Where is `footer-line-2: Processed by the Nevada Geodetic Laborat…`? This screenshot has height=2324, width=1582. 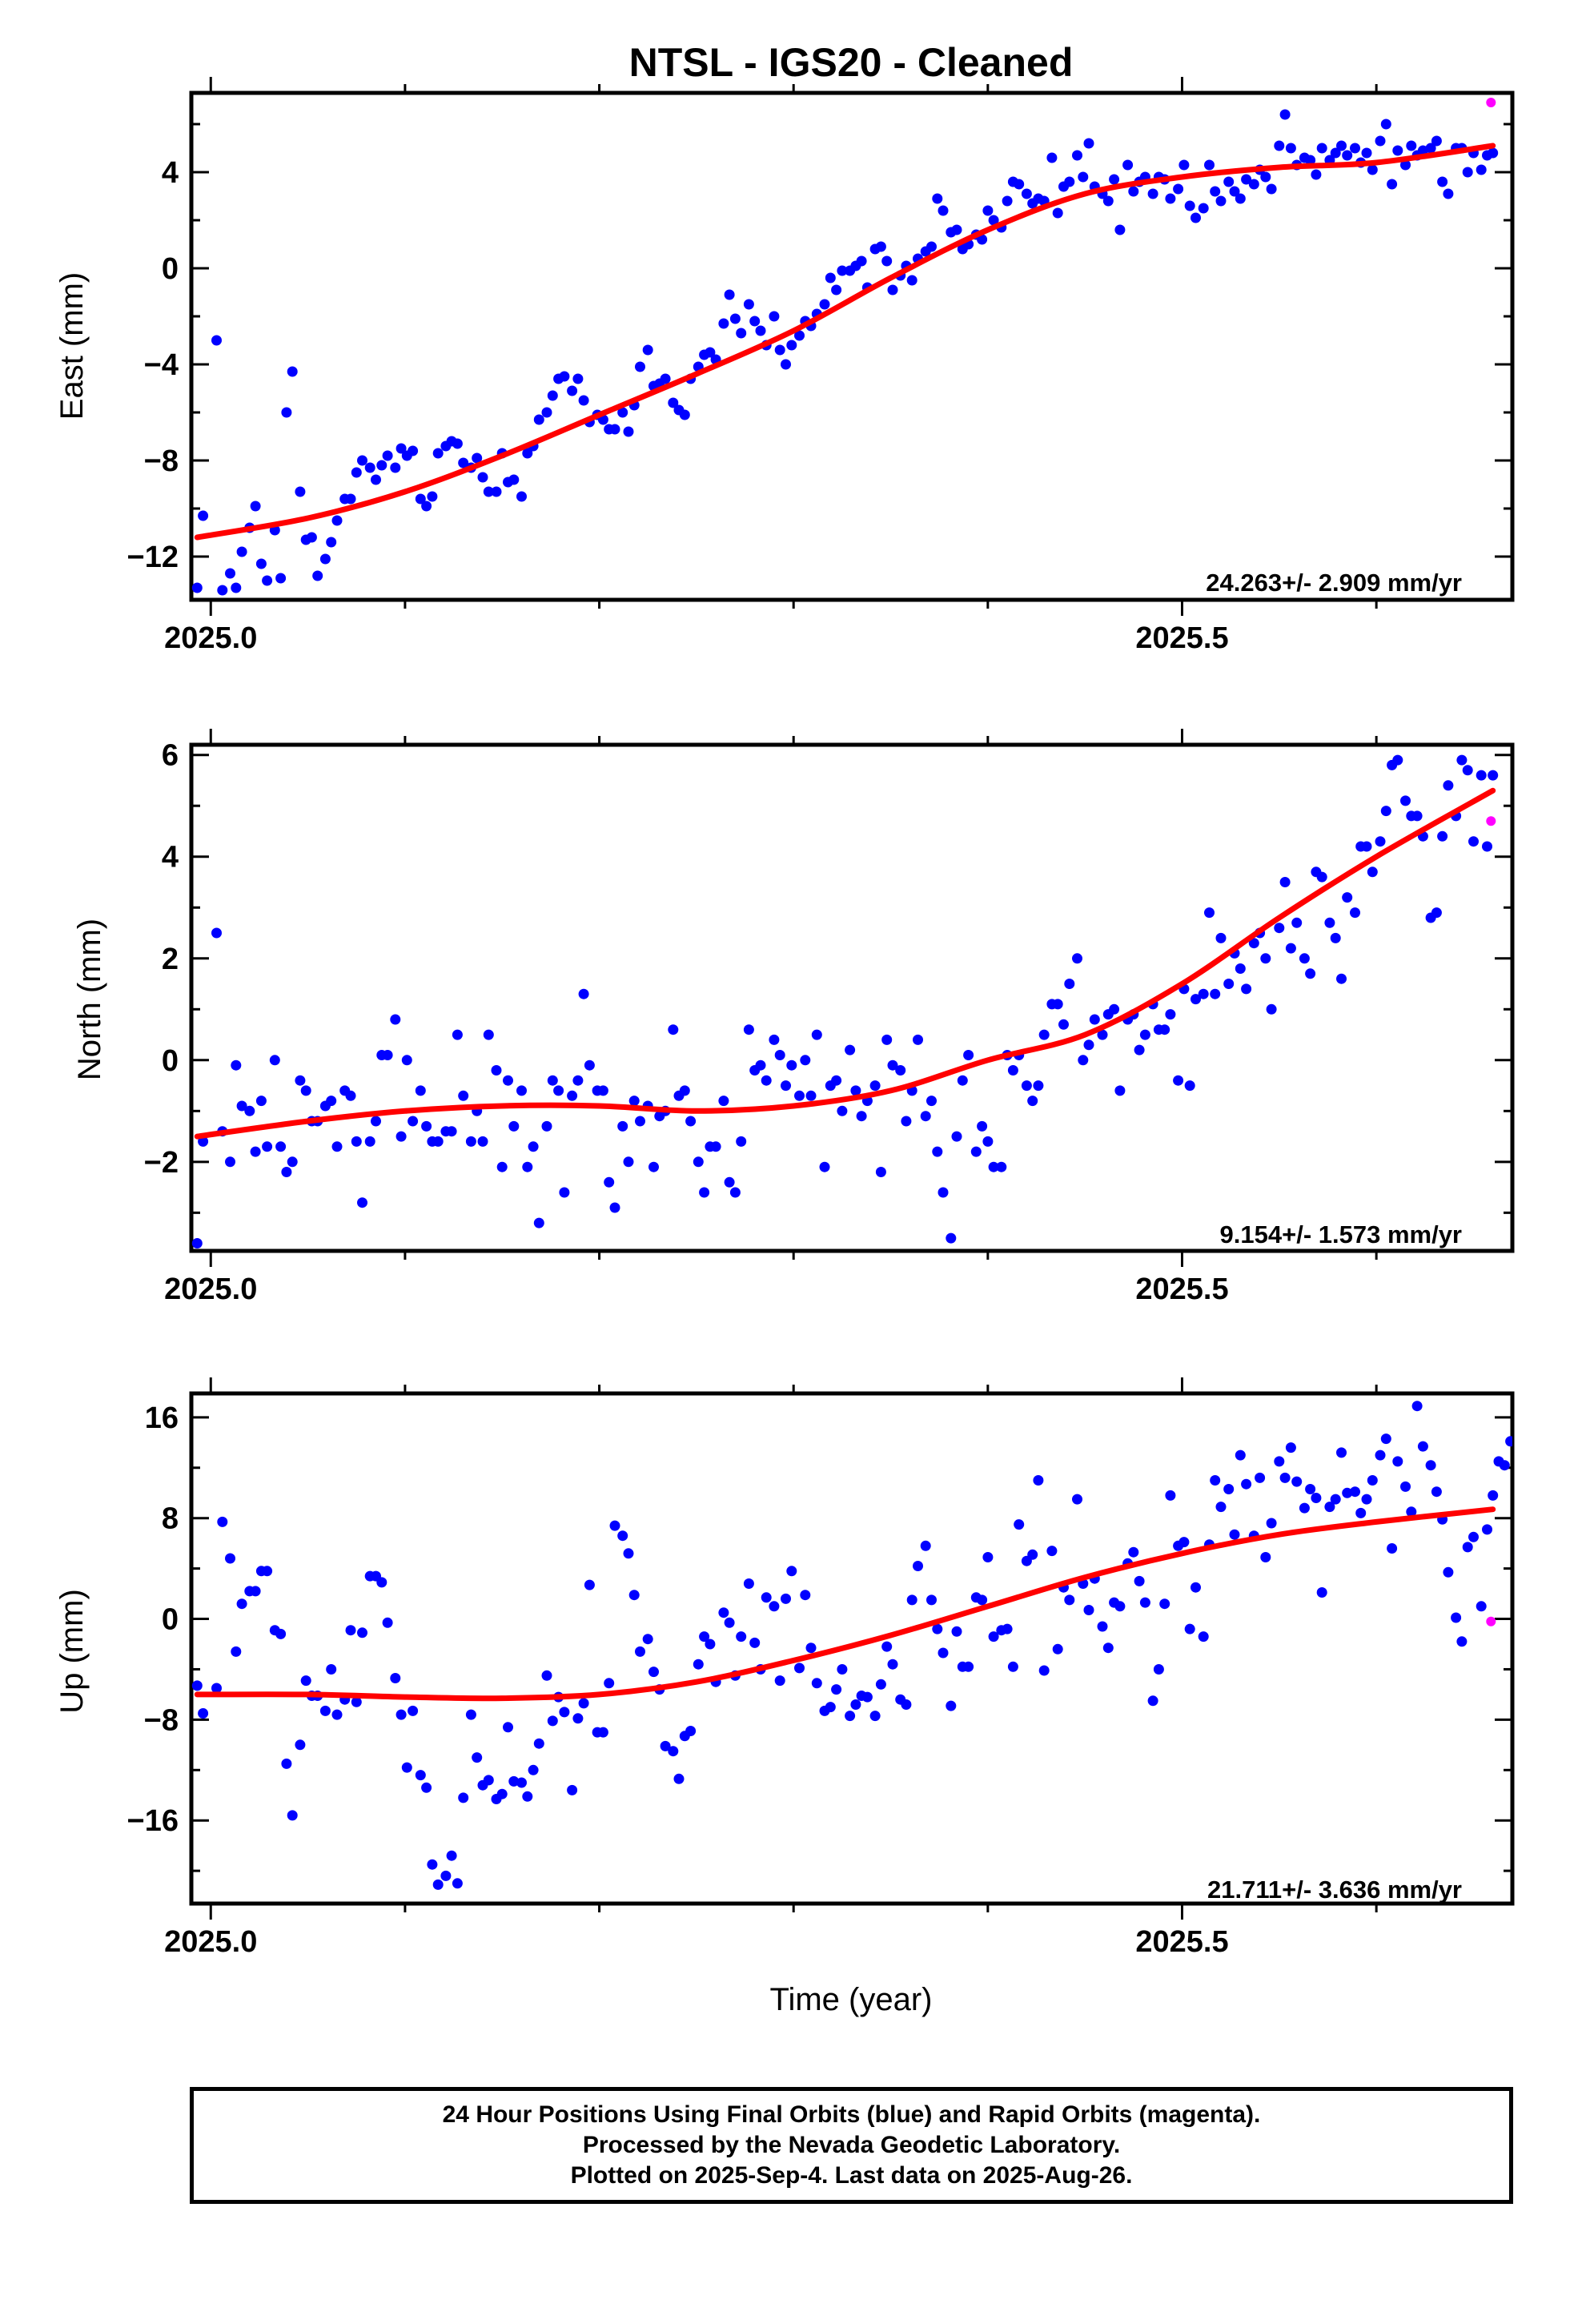
footer-line-2: Processed by the Nevada Geodetic Laborat… is located at coordinates (851, 2145).